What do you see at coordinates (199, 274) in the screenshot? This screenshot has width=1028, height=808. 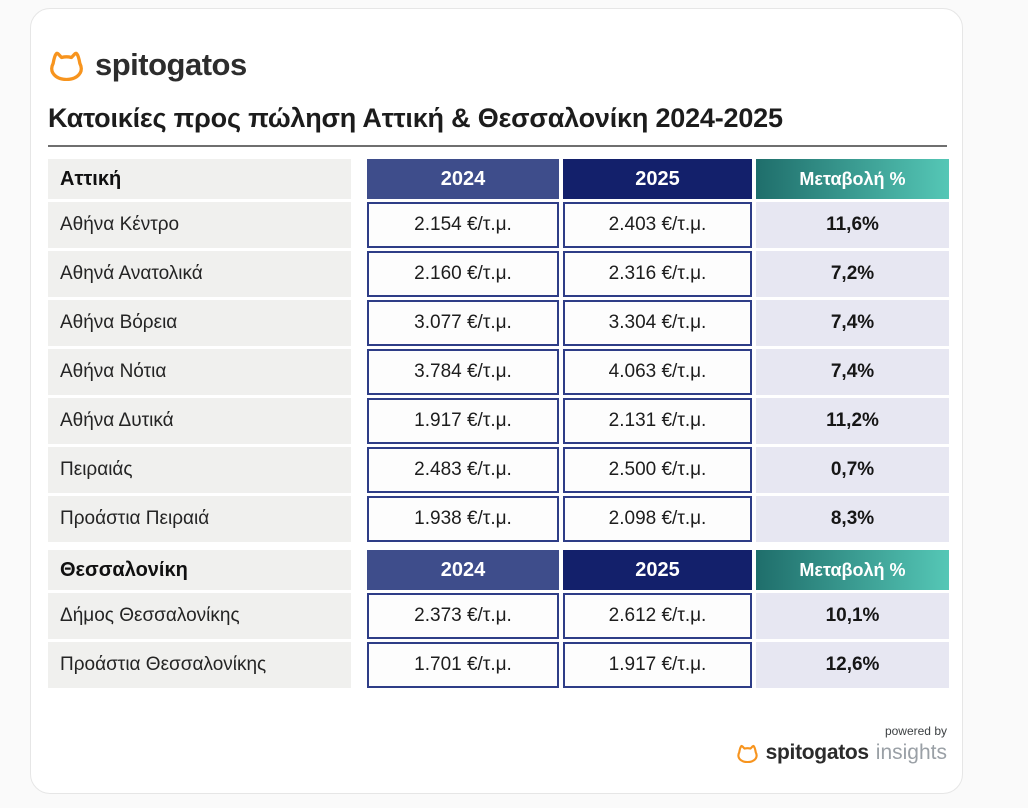 I see `area-label: Αθηνά Ανατολικά` at bounding box center [199, 274].